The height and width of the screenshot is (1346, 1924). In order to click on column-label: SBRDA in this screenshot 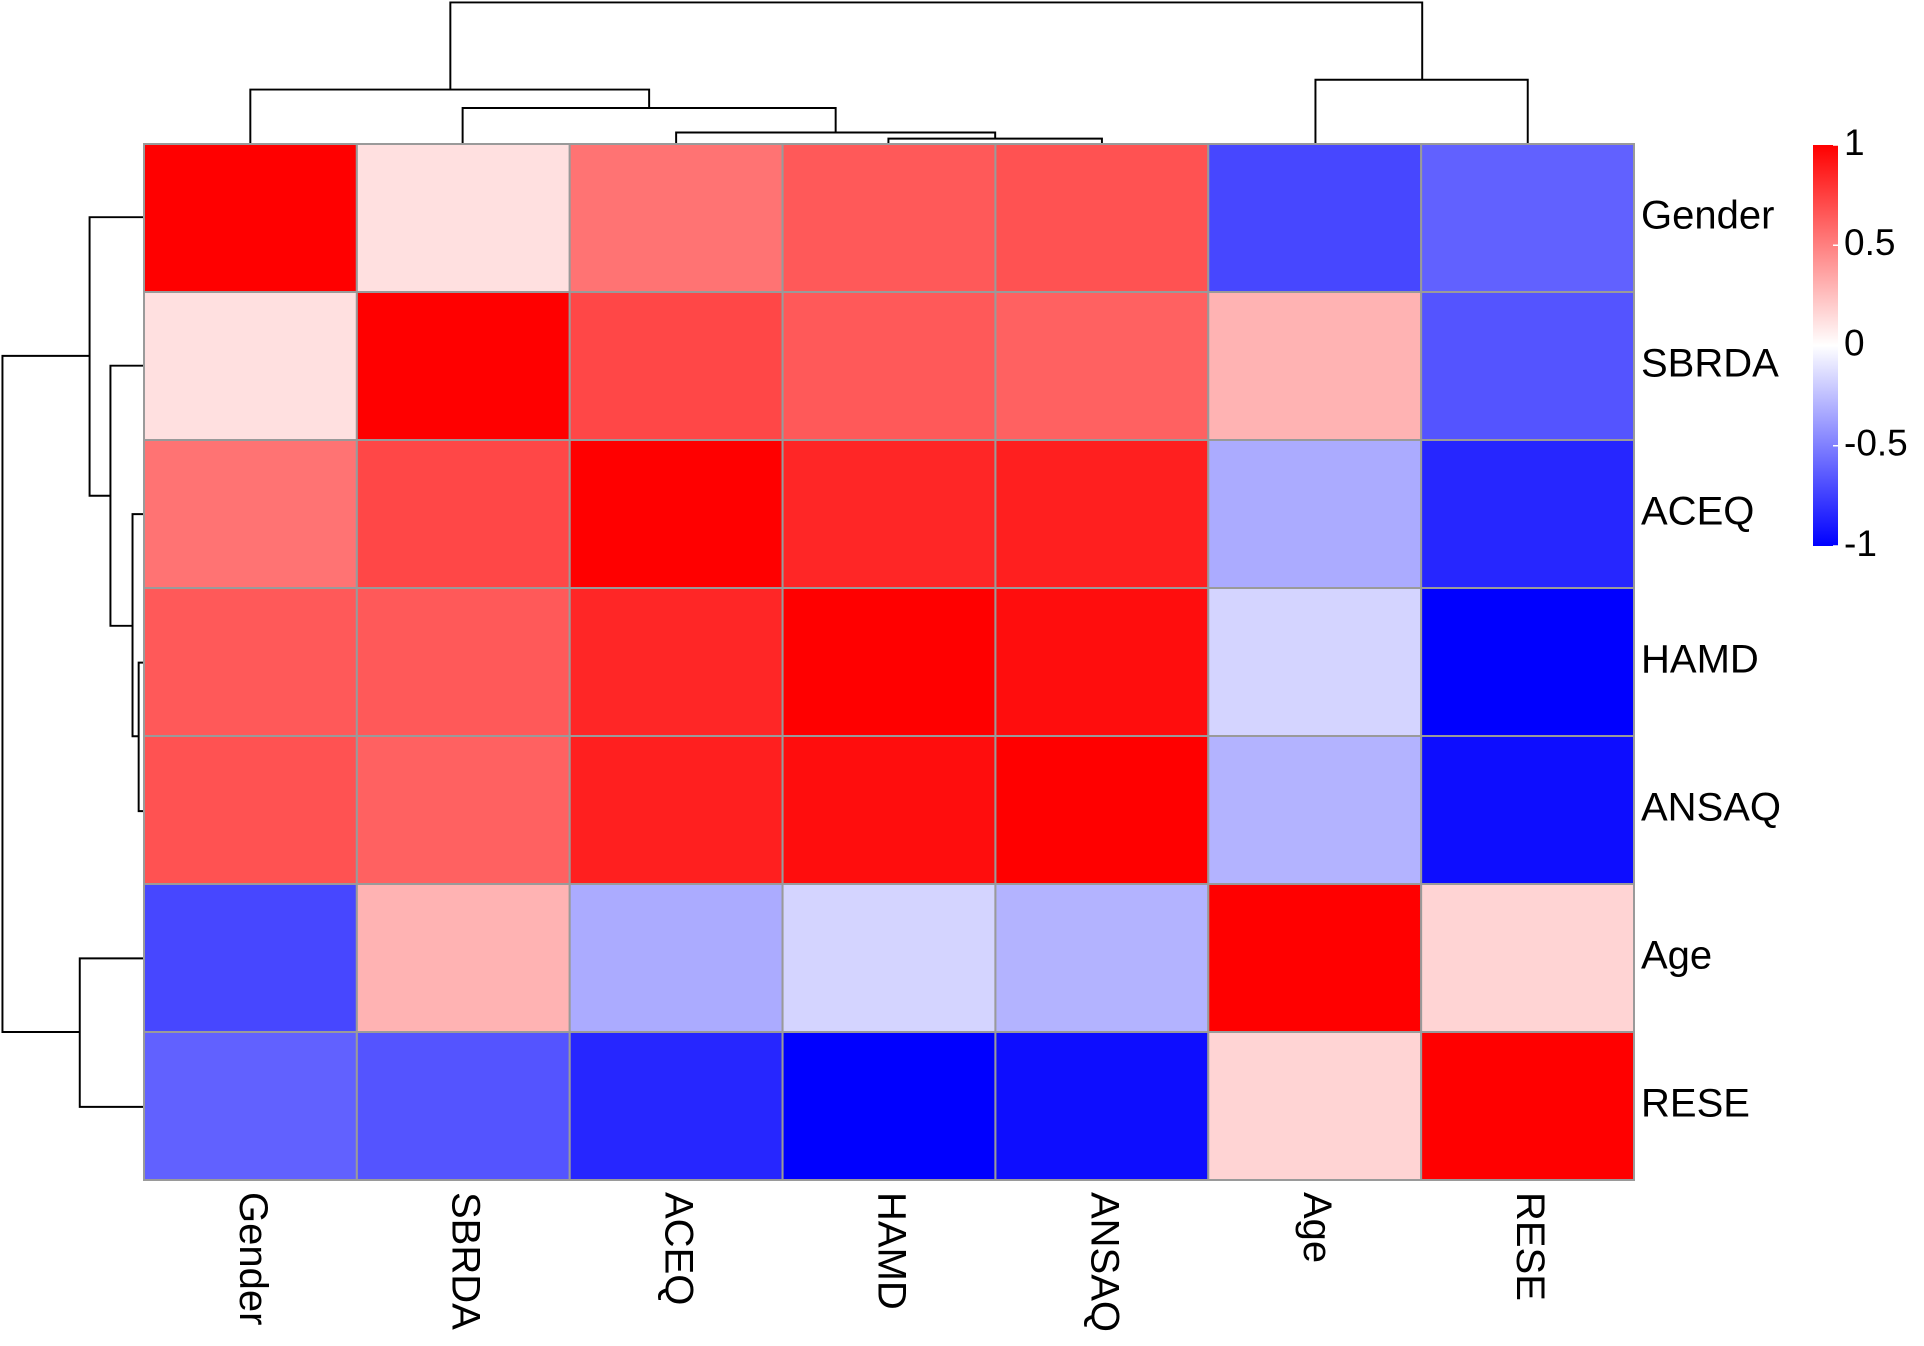, I will do `click(466, 1261)`.